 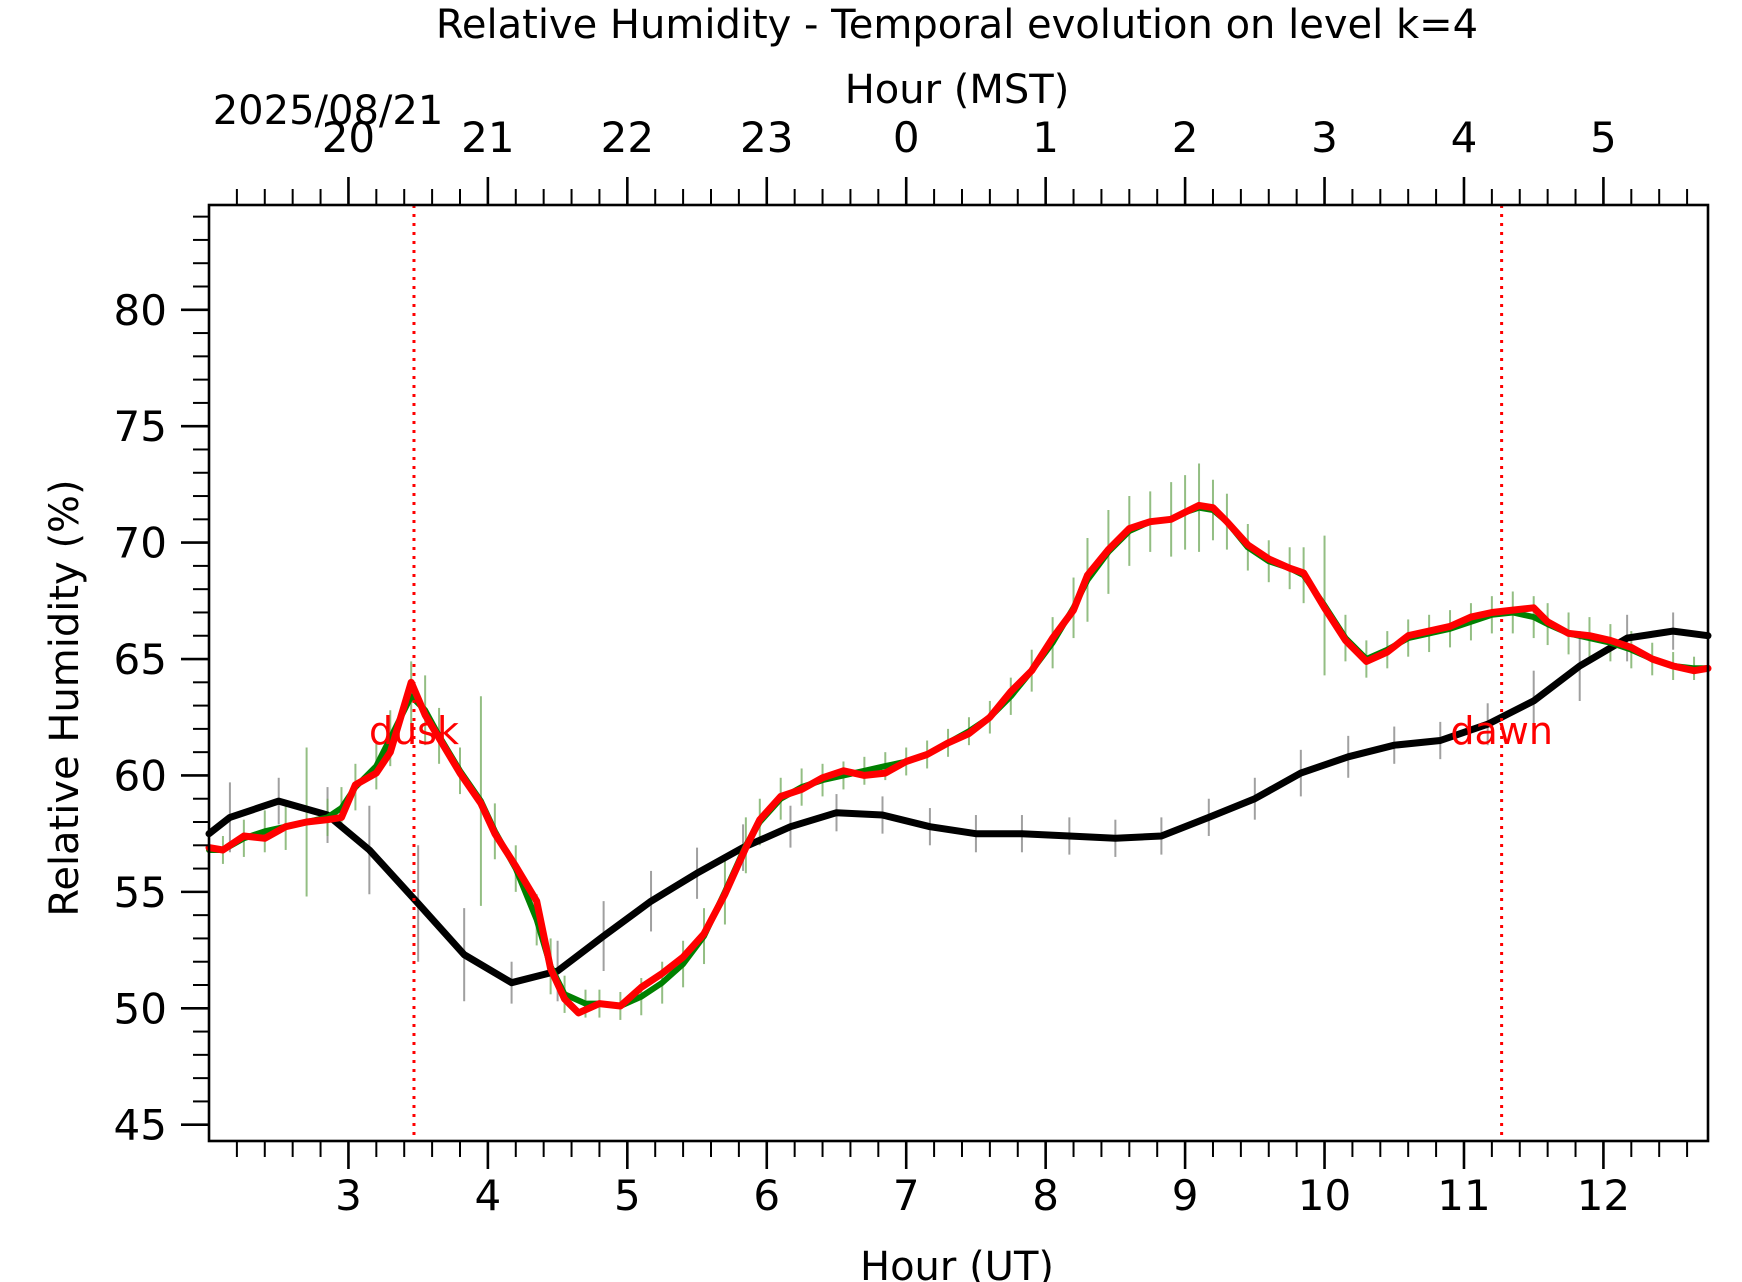 I want to click on x2-tick-label: 5, so click(x=1603, y=137).